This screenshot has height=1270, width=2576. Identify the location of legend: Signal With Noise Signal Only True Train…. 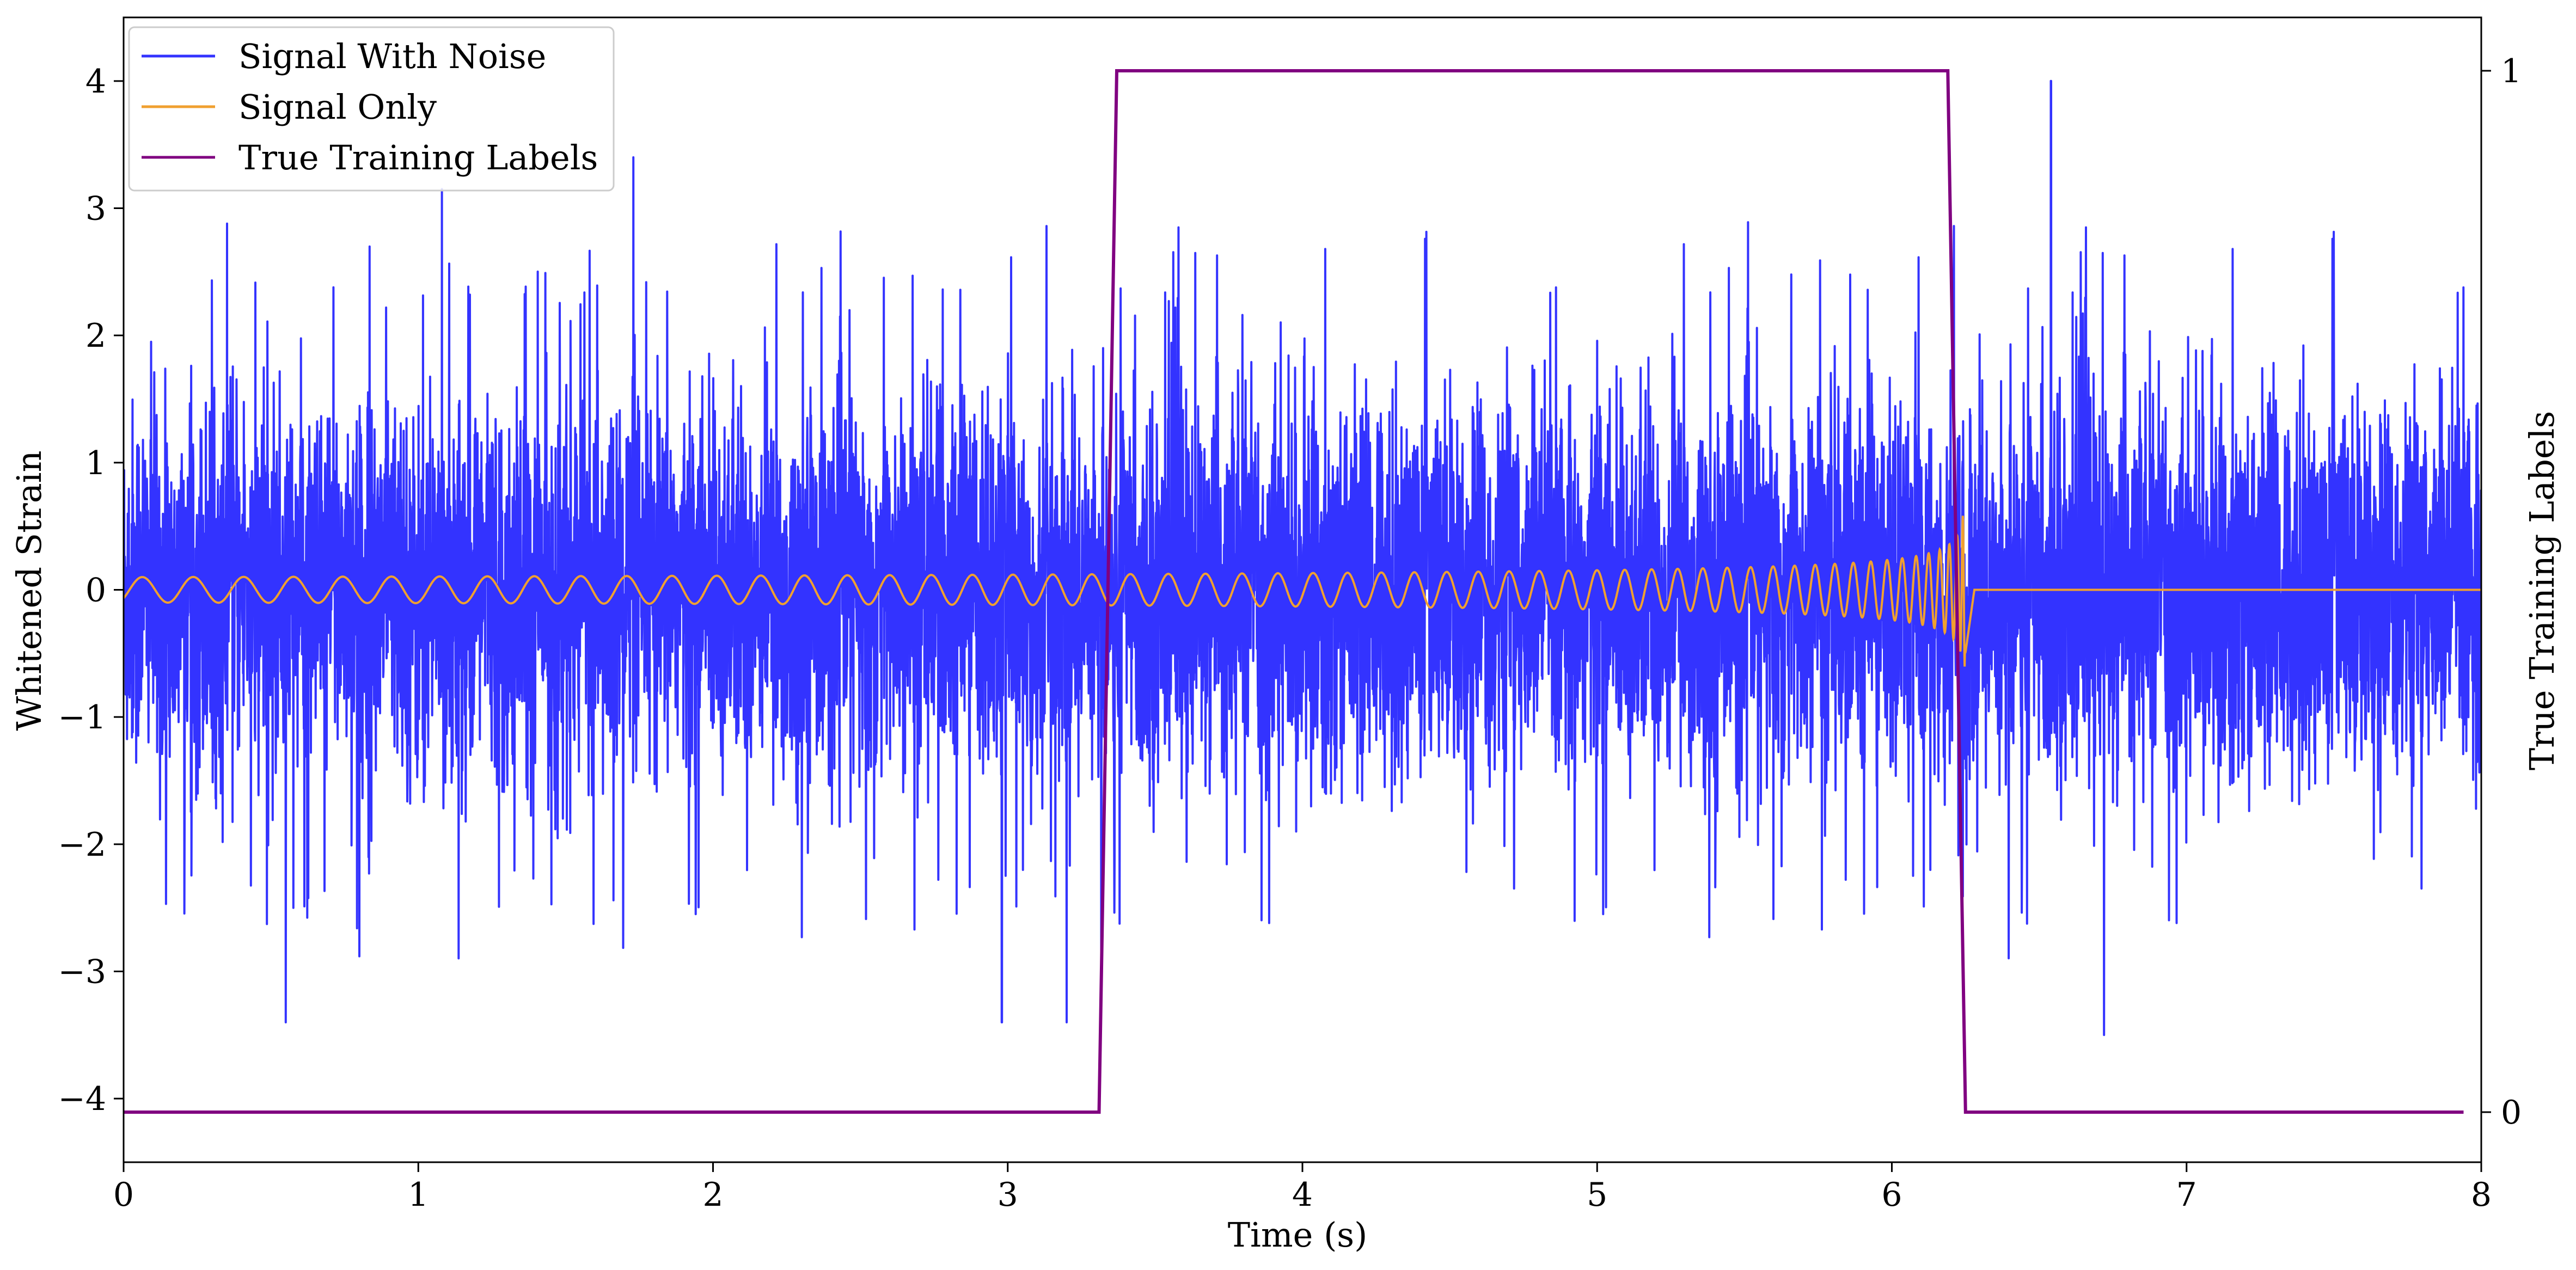
(371, 109).